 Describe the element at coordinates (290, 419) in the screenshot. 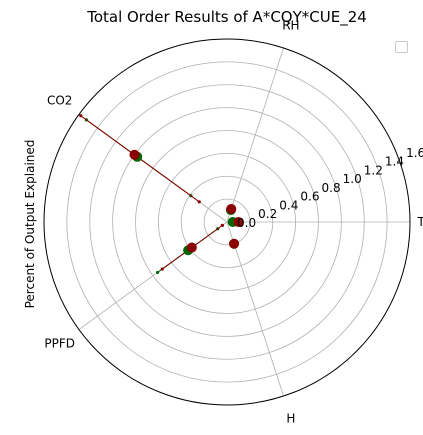

I see `theta-tick-label: H` at that location.